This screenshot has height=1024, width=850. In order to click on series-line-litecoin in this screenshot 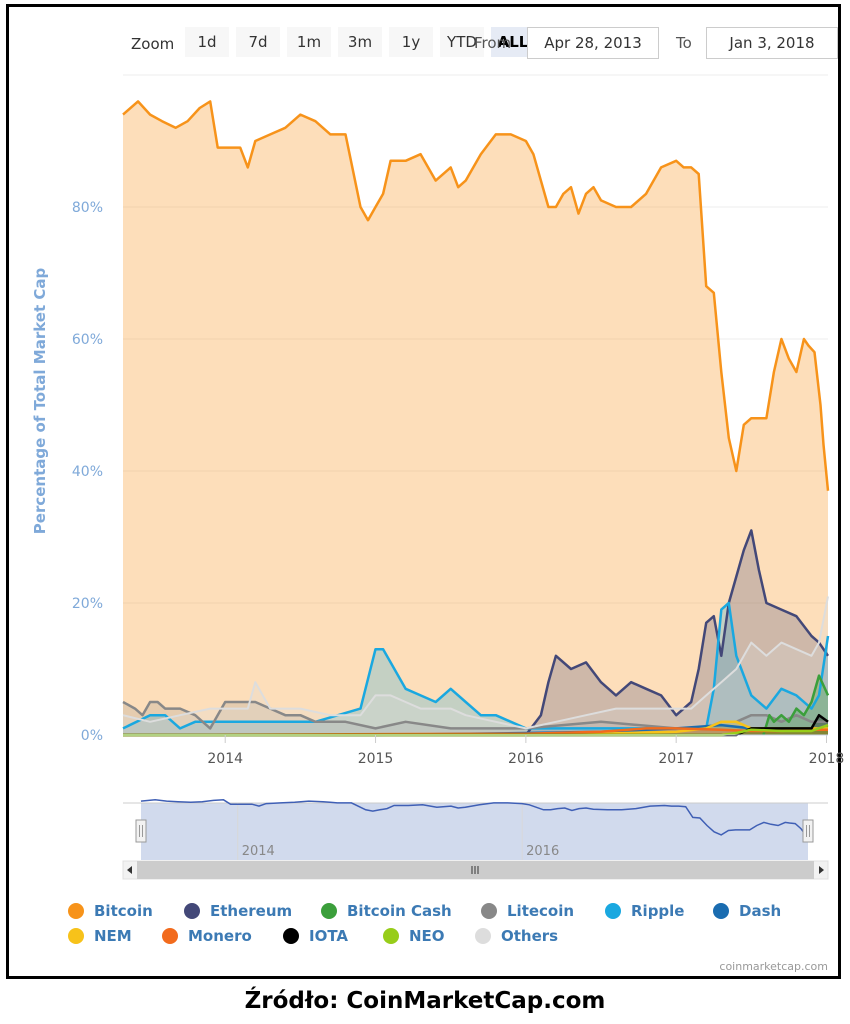, I will do `click(475, 715)`.